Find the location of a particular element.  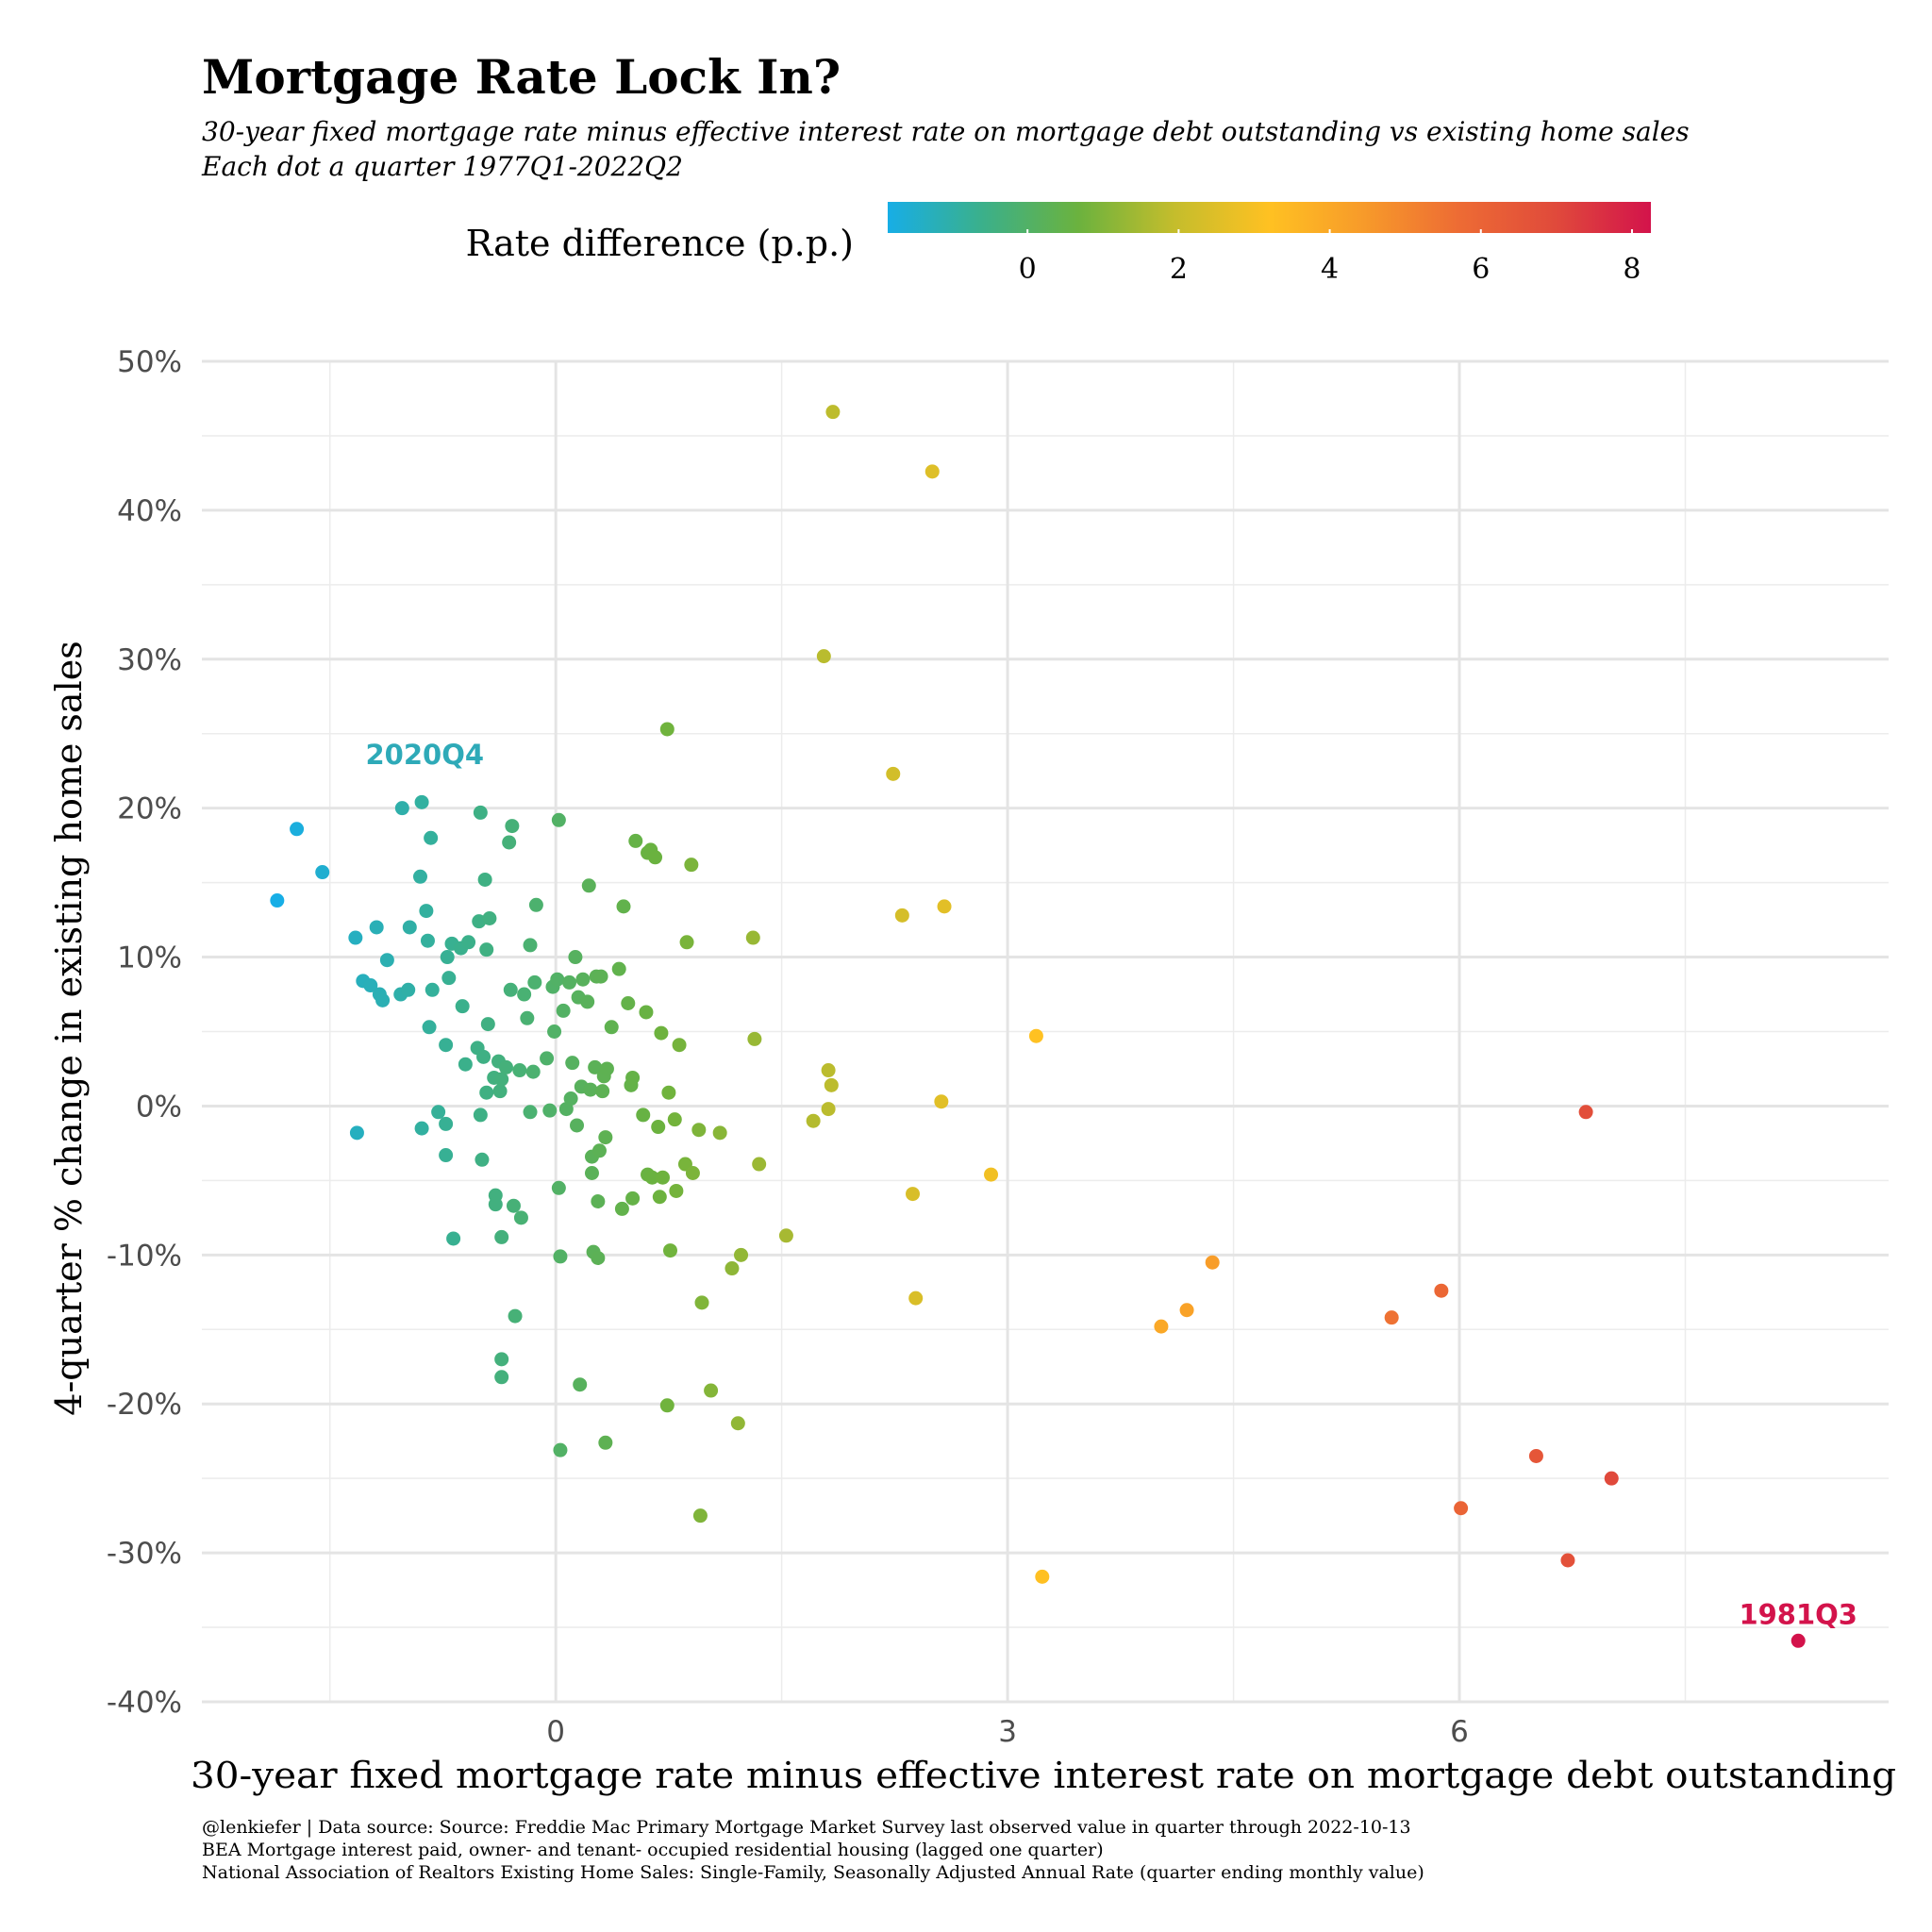

point-annotation-label: 2020Q4 is located at coordinates (424, 755).